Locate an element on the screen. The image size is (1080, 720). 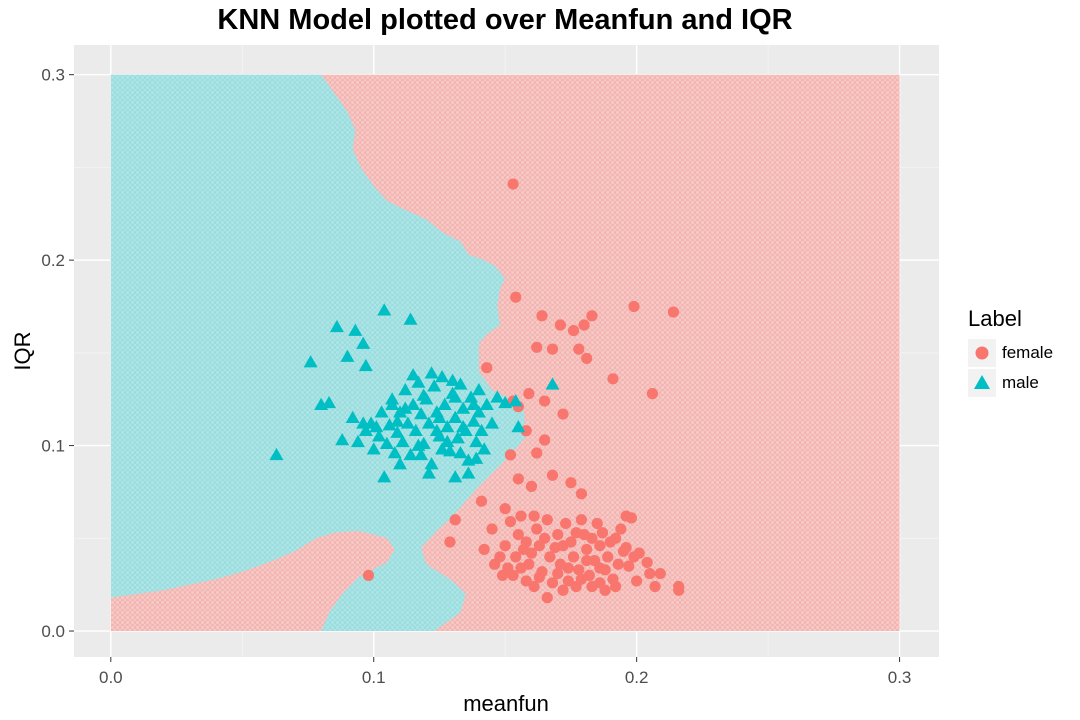
legend-item-male: male is located at coordinates (1010, 383).